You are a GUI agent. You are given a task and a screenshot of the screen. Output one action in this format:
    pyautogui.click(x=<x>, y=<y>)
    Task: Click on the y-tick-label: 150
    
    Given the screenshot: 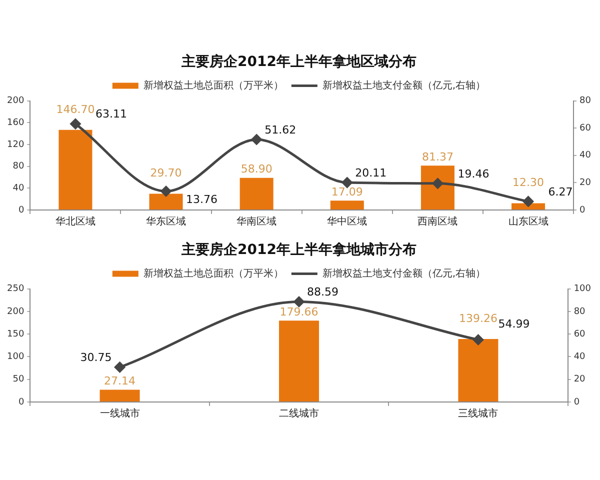 What is the action you would take?
    pyautogui.click(x=15, y=334)
    